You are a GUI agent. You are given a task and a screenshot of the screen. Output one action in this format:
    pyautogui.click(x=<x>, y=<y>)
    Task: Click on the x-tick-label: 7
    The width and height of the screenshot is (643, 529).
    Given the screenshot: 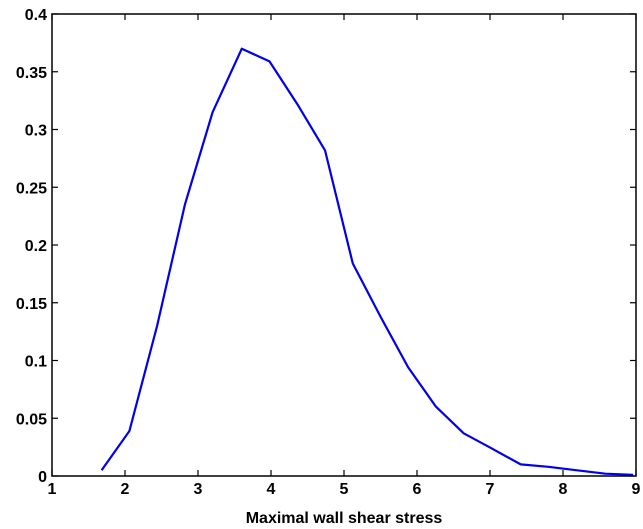 What is the action you would take?
    pyautogui.click(x=490, y=489)
    